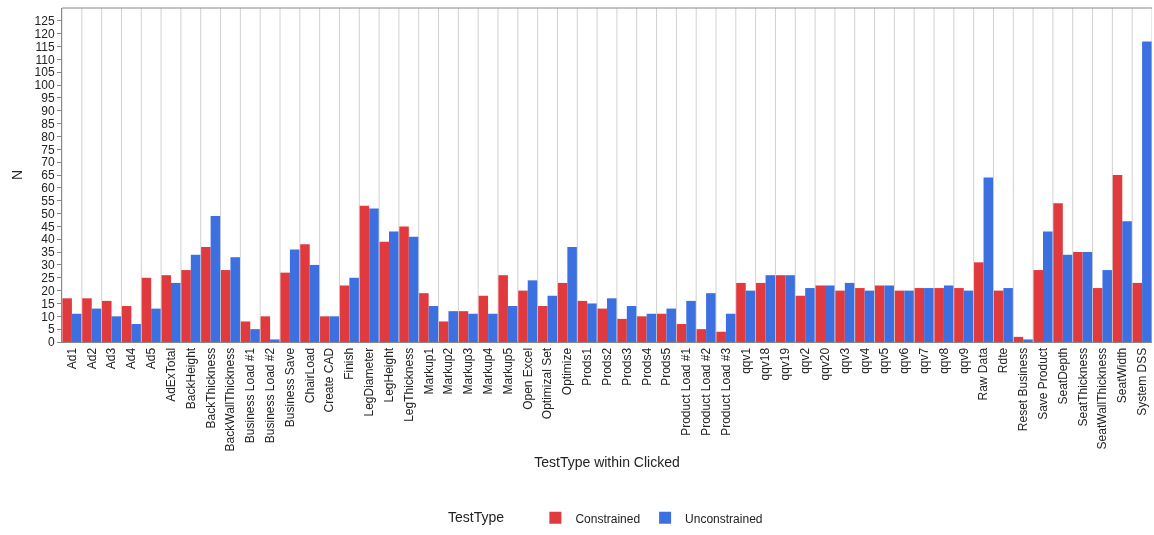 Image resolution: width=1154 pixels, height=535 pixels. What do you see at coordinates (666, 366) in the screenshot?
I see `x-tick-label: Prods5` at bounding box center [666, 366].